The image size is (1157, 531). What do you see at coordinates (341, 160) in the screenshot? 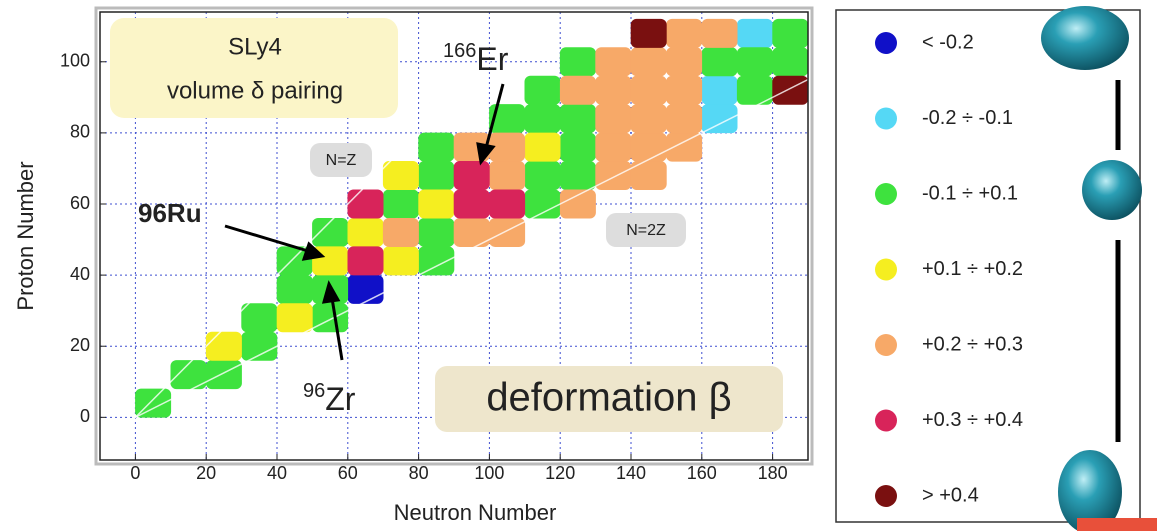
I see `nz-label: N=Z` at bounding box center [341, 160].